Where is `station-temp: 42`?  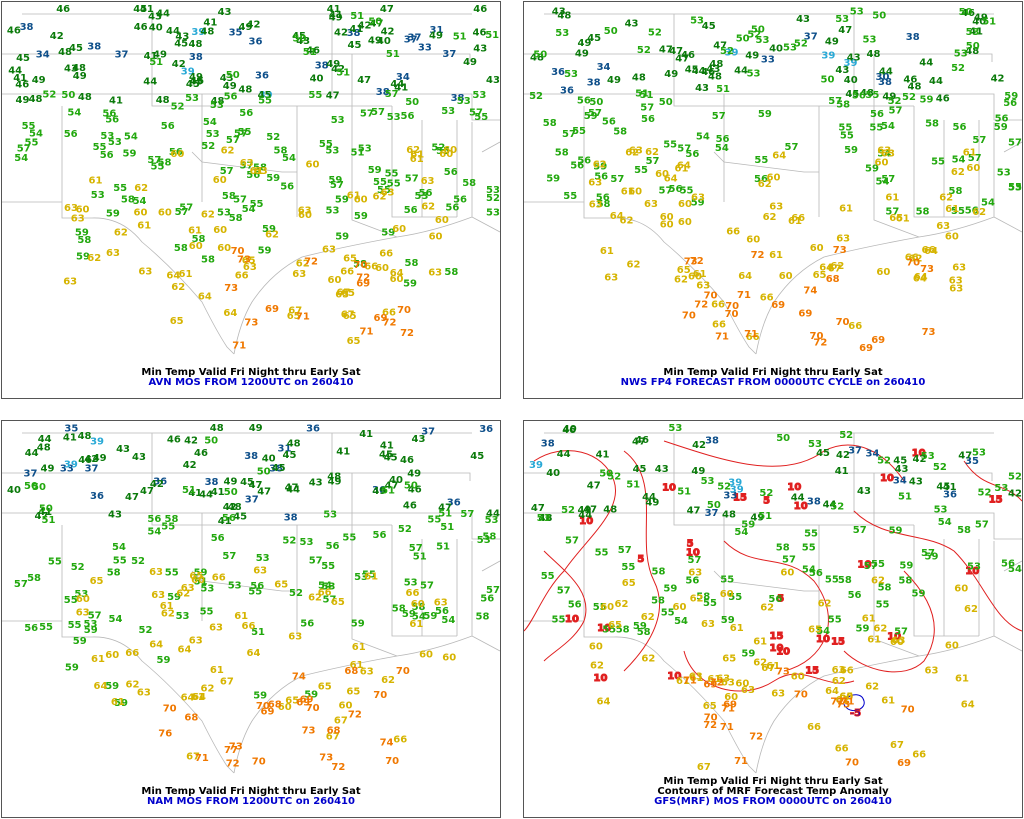 station-temp: 42 is located at coordinates (91, 459).